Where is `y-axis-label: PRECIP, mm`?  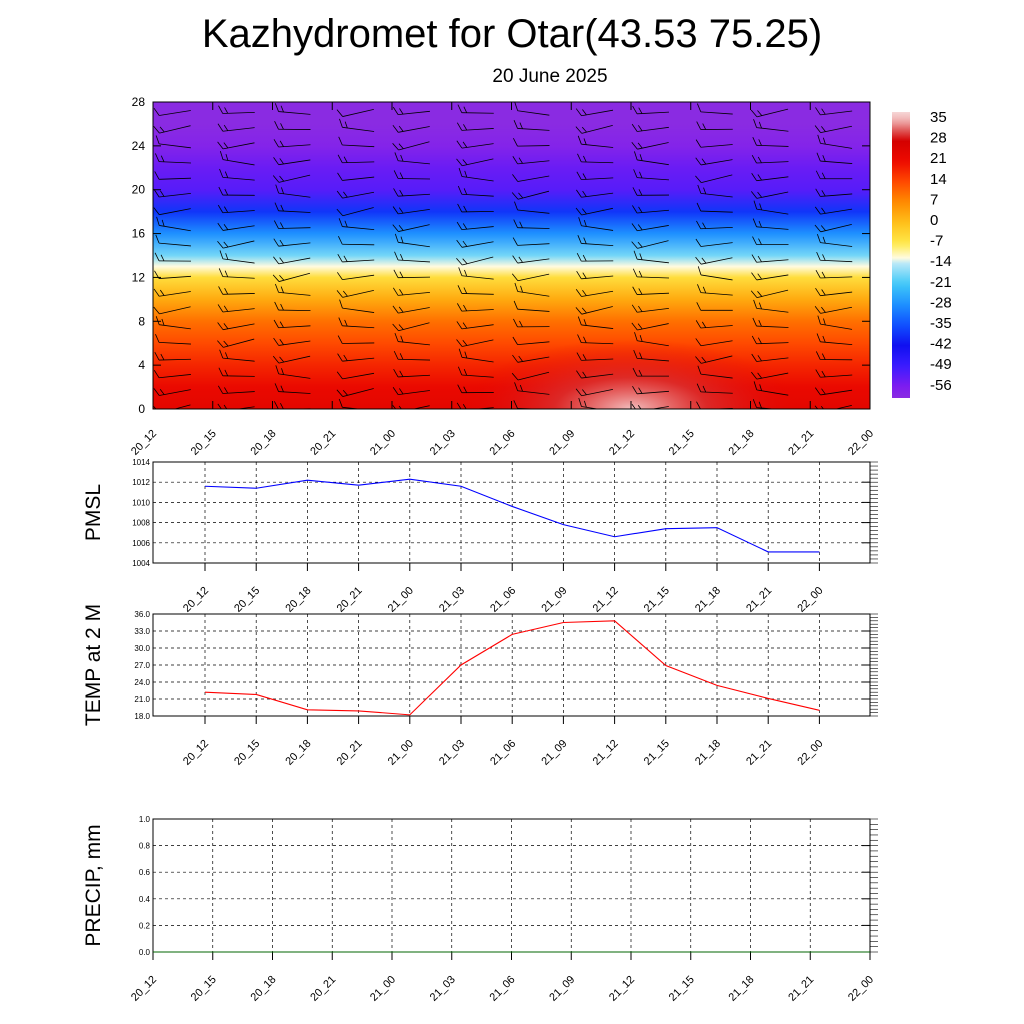 y-axis-label: PRECIP, mm is located at coordinates (93, 885).